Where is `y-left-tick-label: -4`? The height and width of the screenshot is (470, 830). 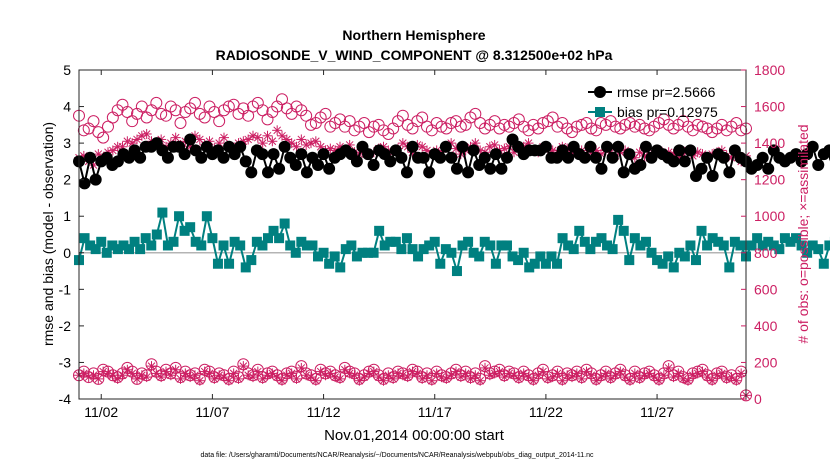 y-left-tick-label: -4 is located at coordinates (65, 399).